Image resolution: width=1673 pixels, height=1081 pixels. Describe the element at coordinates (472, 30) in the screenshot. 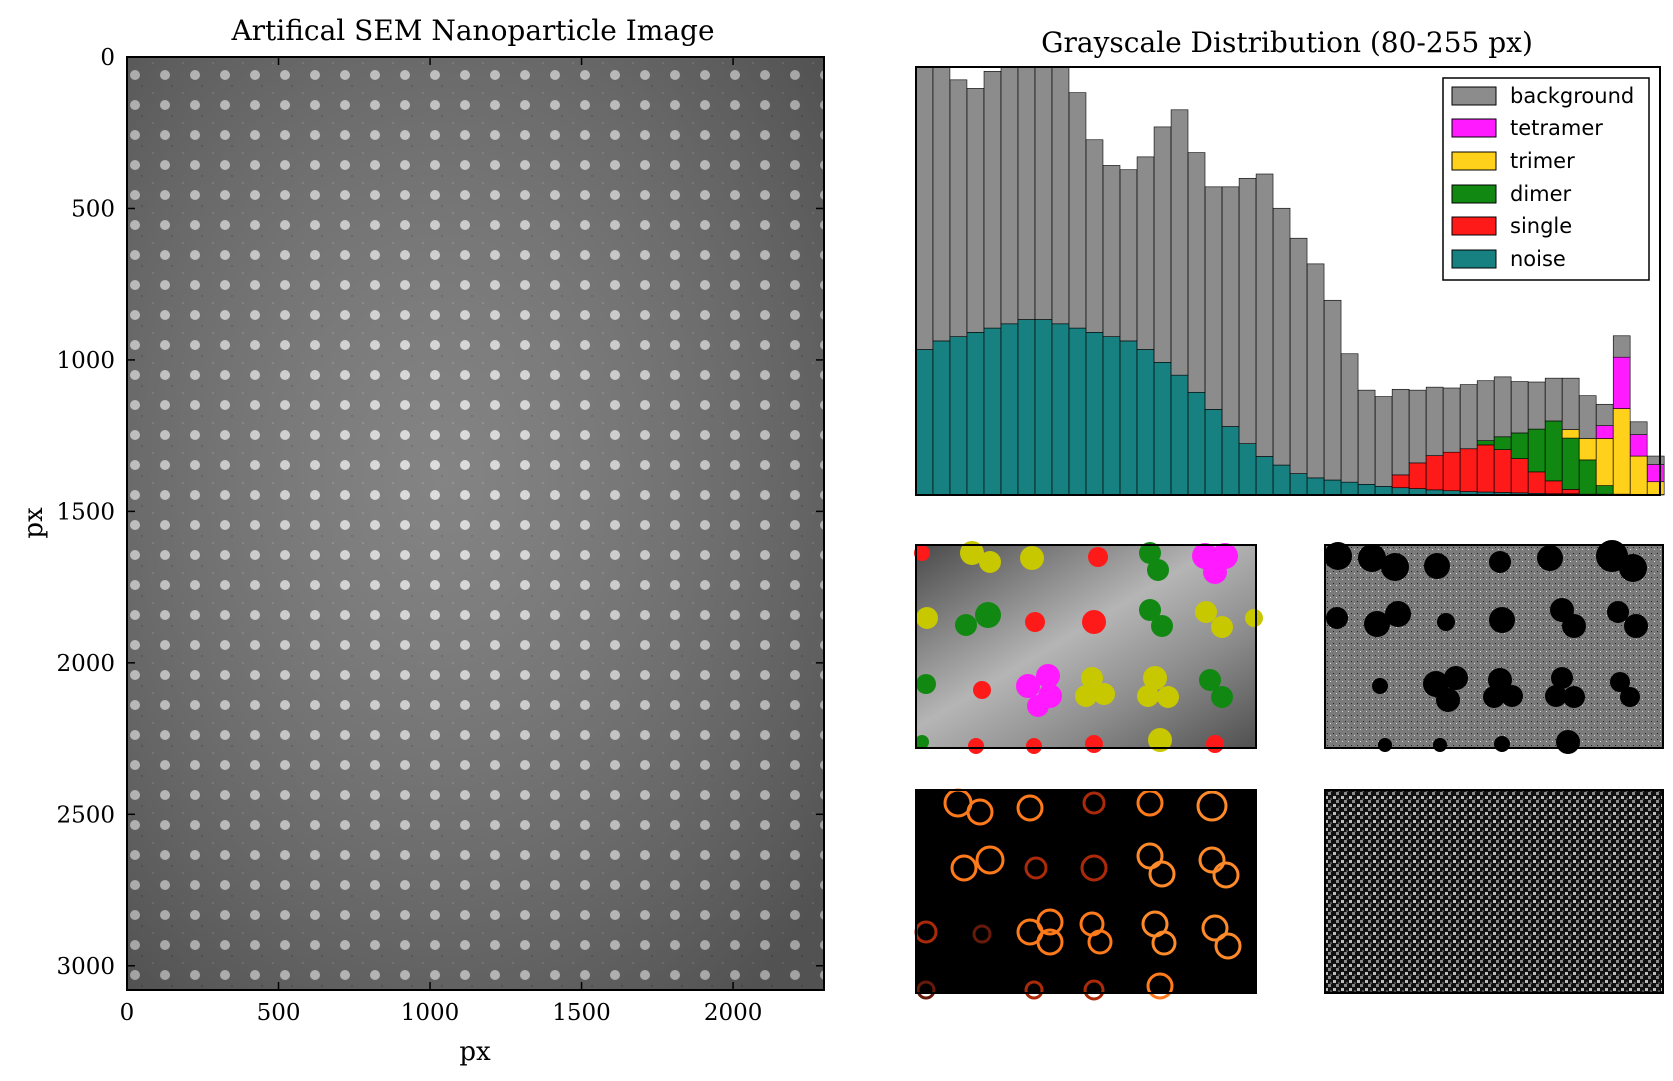

I see `sem-image-title: Artifical SEM Nanoparticle Image` at that location.